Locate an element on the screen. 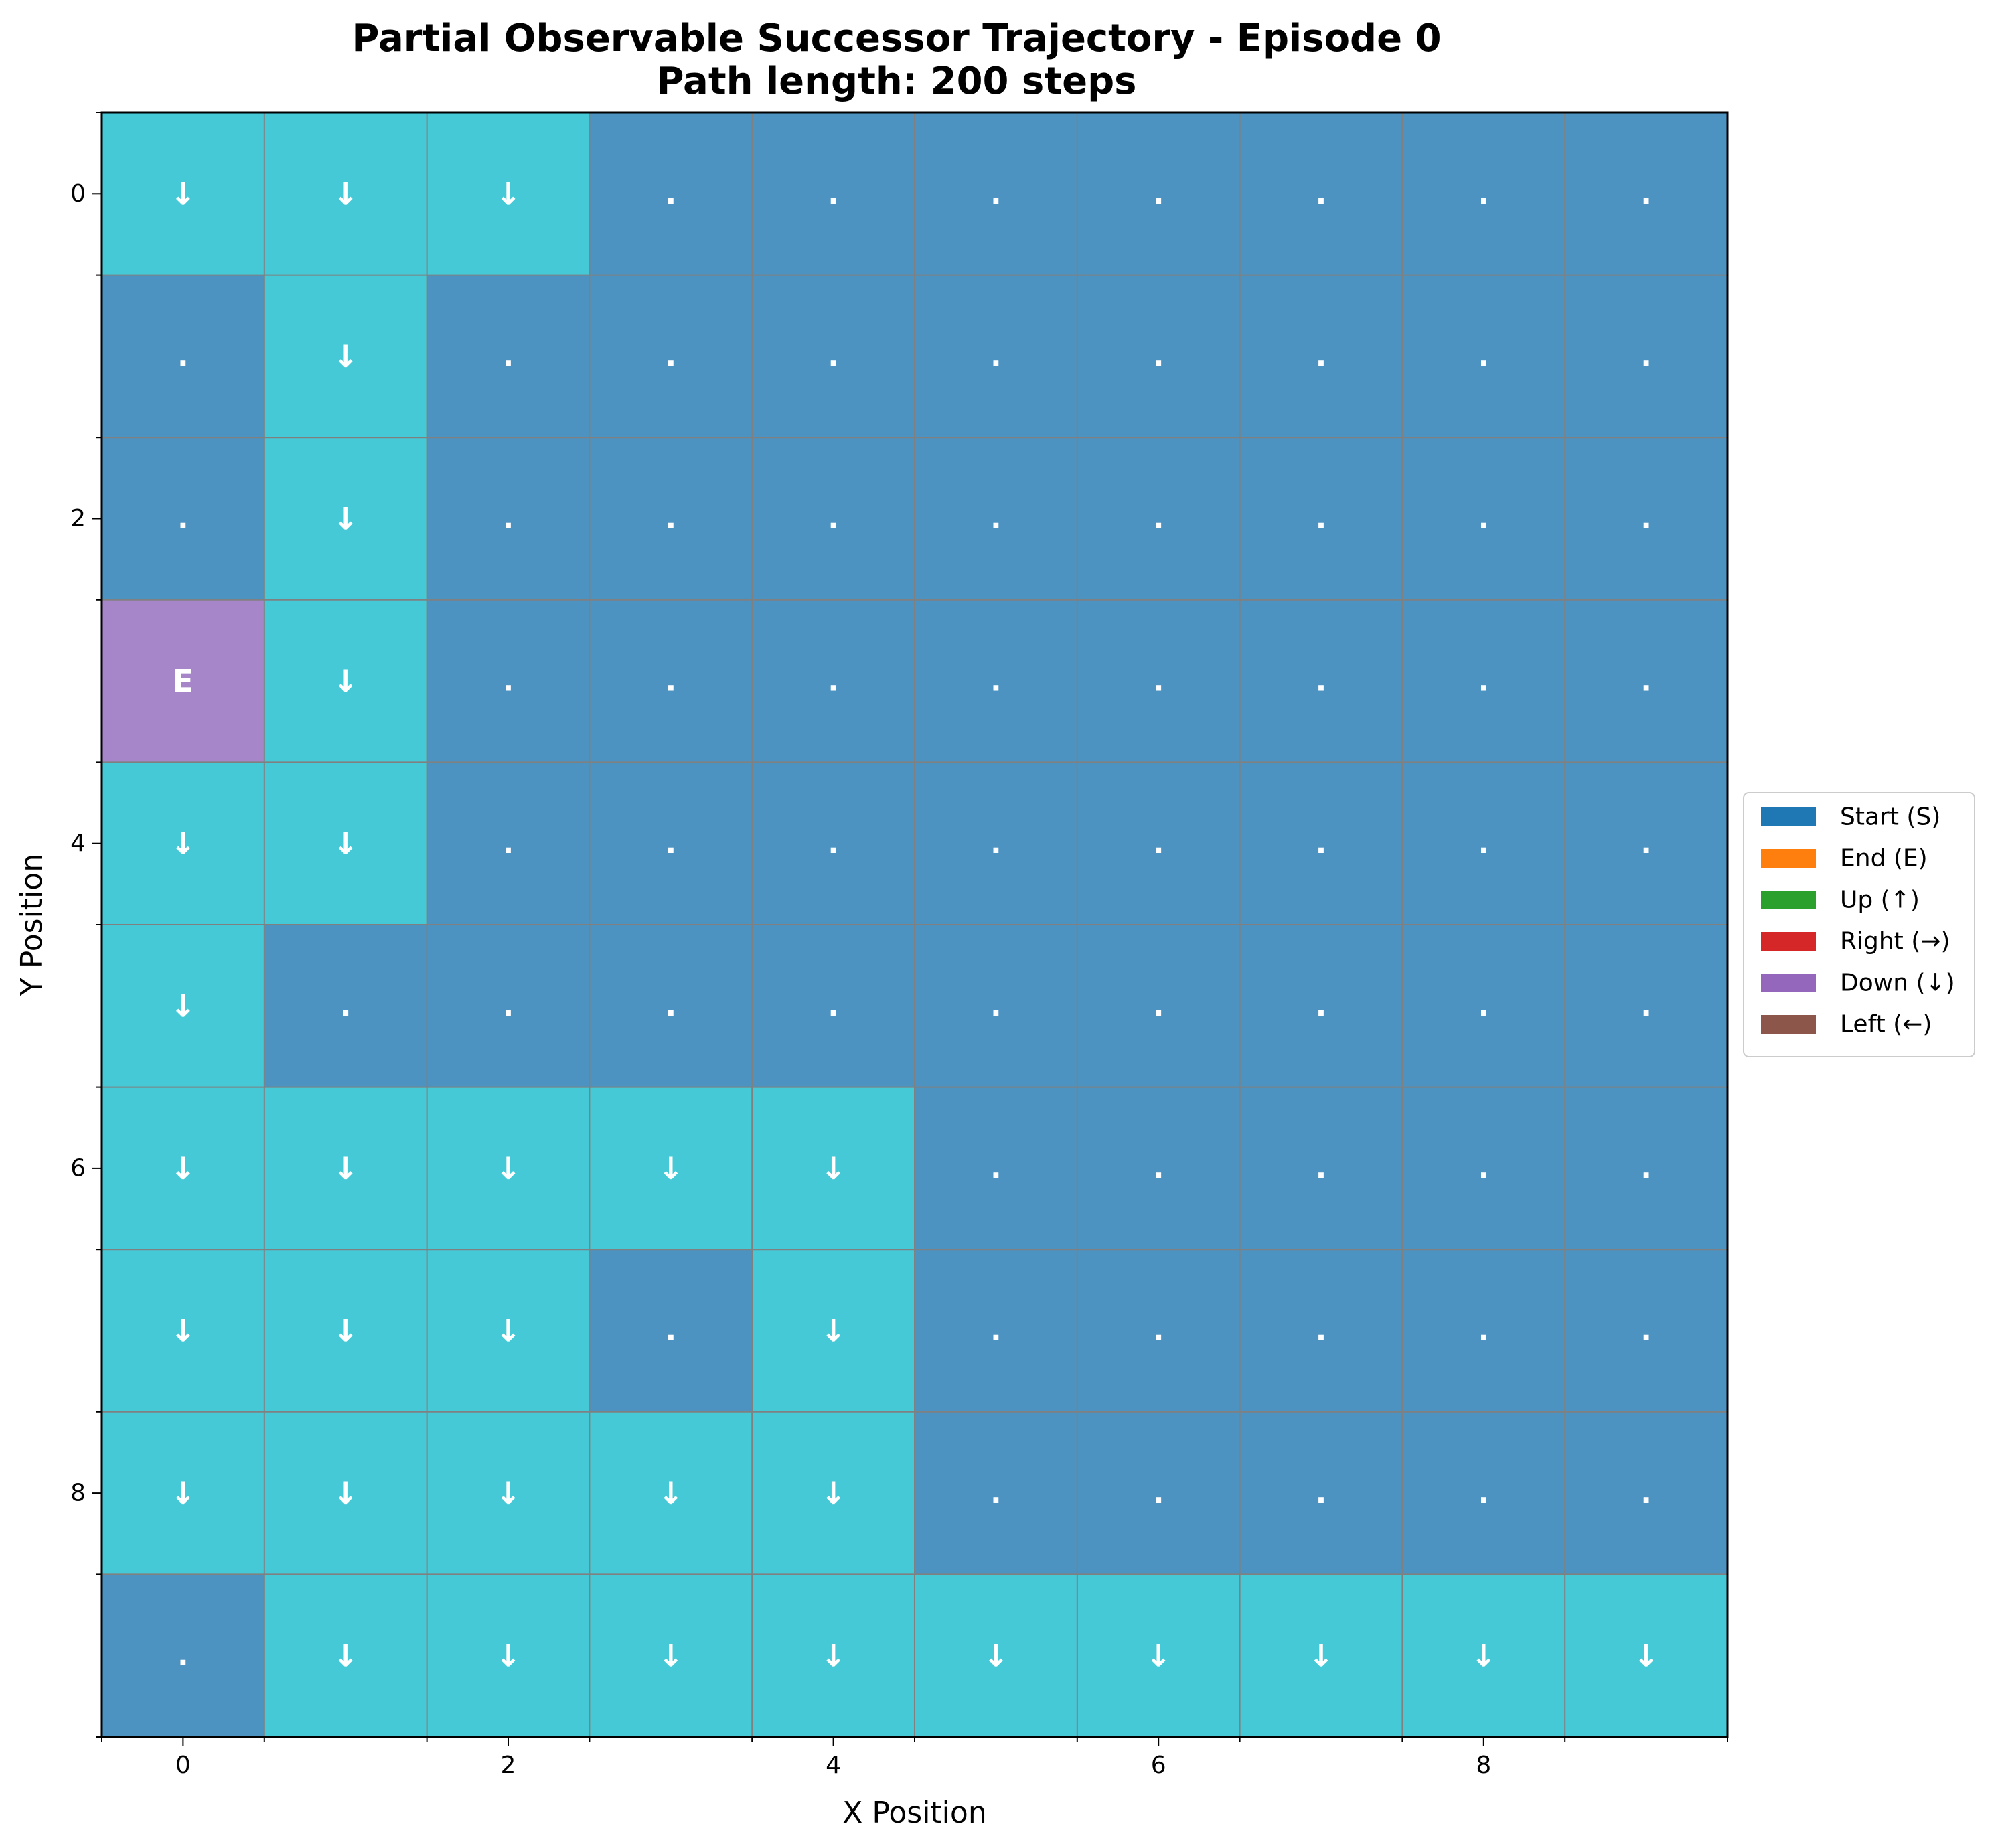  x-tick-label: 4 is located at coordinates (834, 1765).